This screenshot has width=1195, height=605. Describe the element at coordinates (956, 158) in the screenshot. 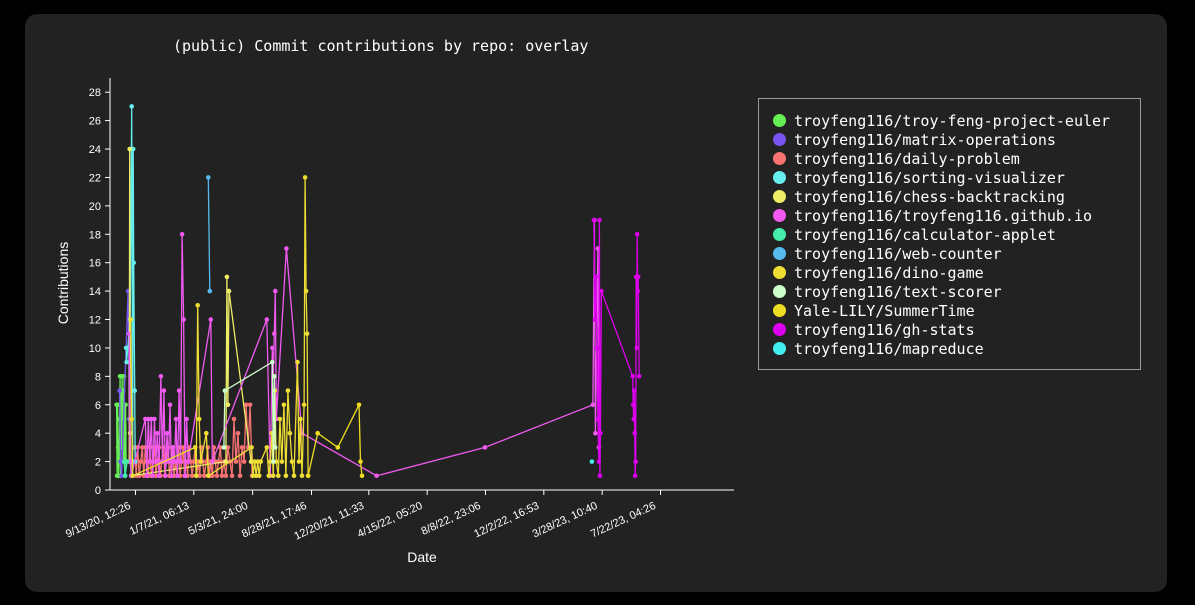

I see `legend-item: troyfeng116/daily-problem` at that location.